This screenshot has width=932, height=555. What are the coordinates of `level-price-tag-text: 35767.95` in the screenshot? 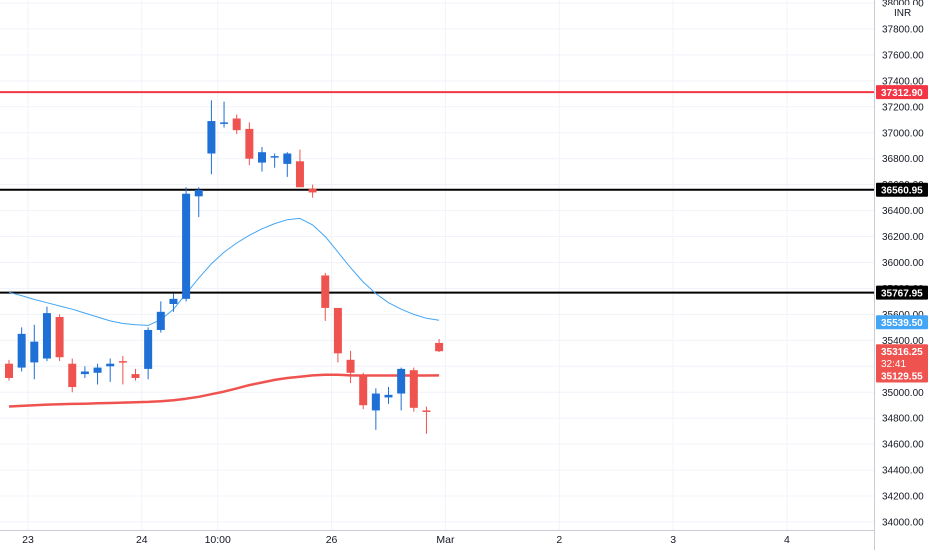 It's located at (902, 294).